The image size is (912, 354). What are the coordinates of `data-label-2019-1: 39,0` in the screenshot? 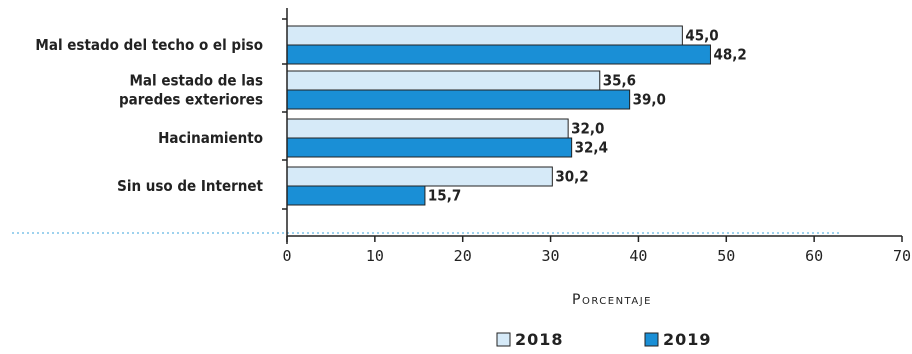 It's located at (649, 100).